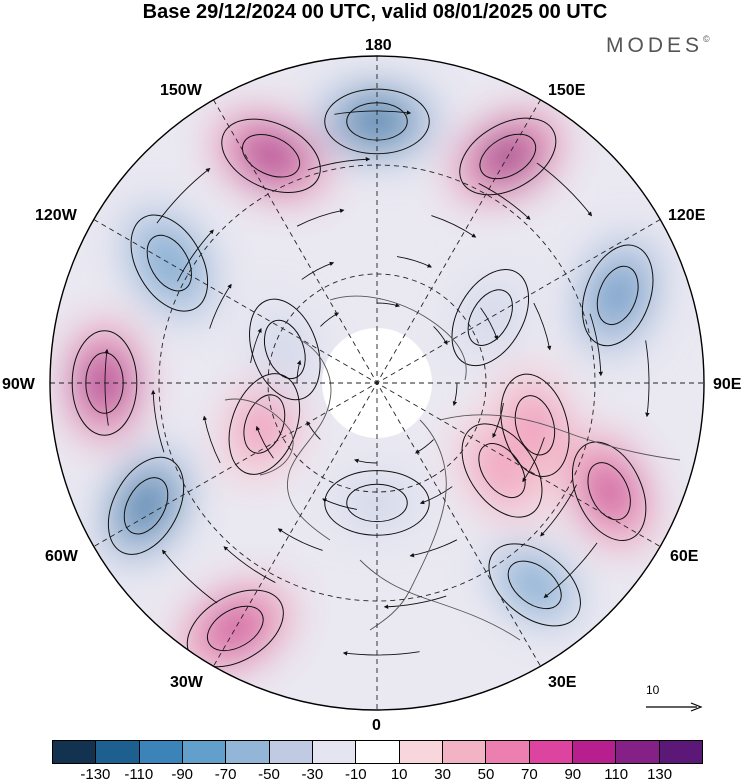 This screenshot has width=750, height=783. Describe the element at coordinates (684, 556) in the screenshot. I see `lon-label-60e: 60E` at that location.